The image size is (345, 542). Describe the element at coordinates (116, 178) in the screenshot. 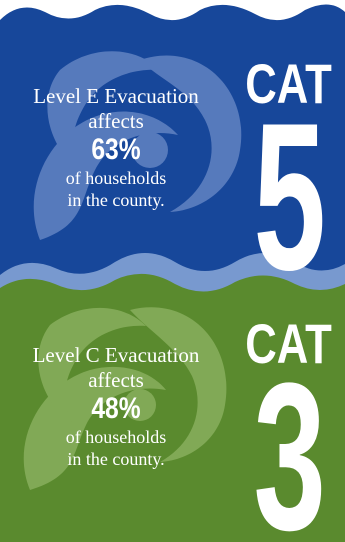

I see `cat5-households-label: of households` at that location.